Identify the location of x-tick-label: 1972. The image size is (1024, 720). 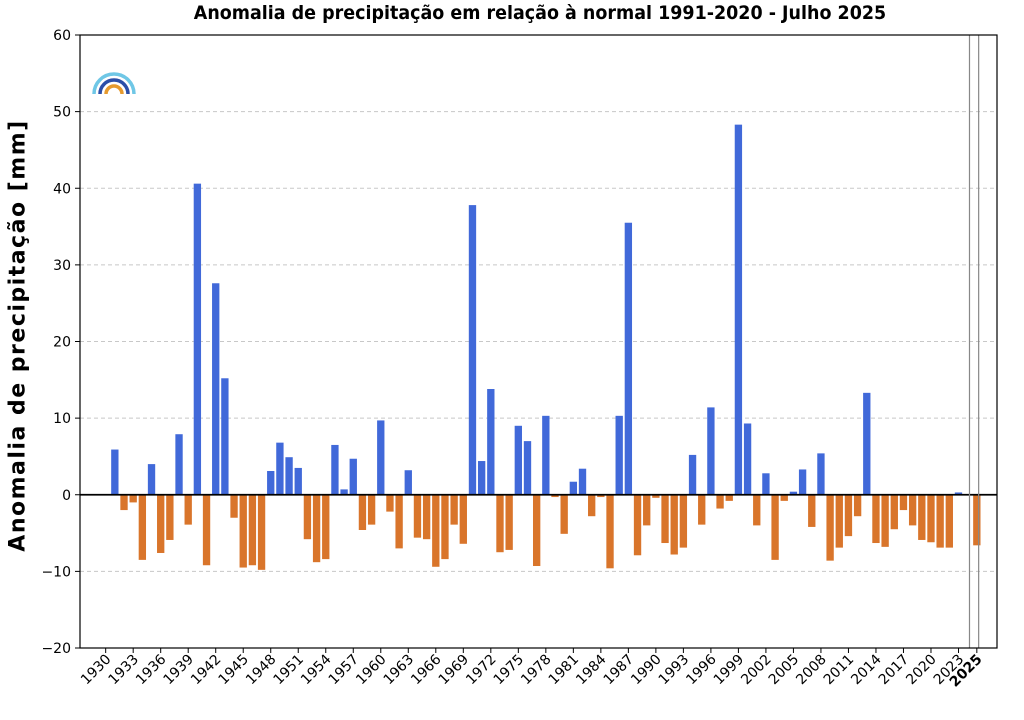
(481, 670).